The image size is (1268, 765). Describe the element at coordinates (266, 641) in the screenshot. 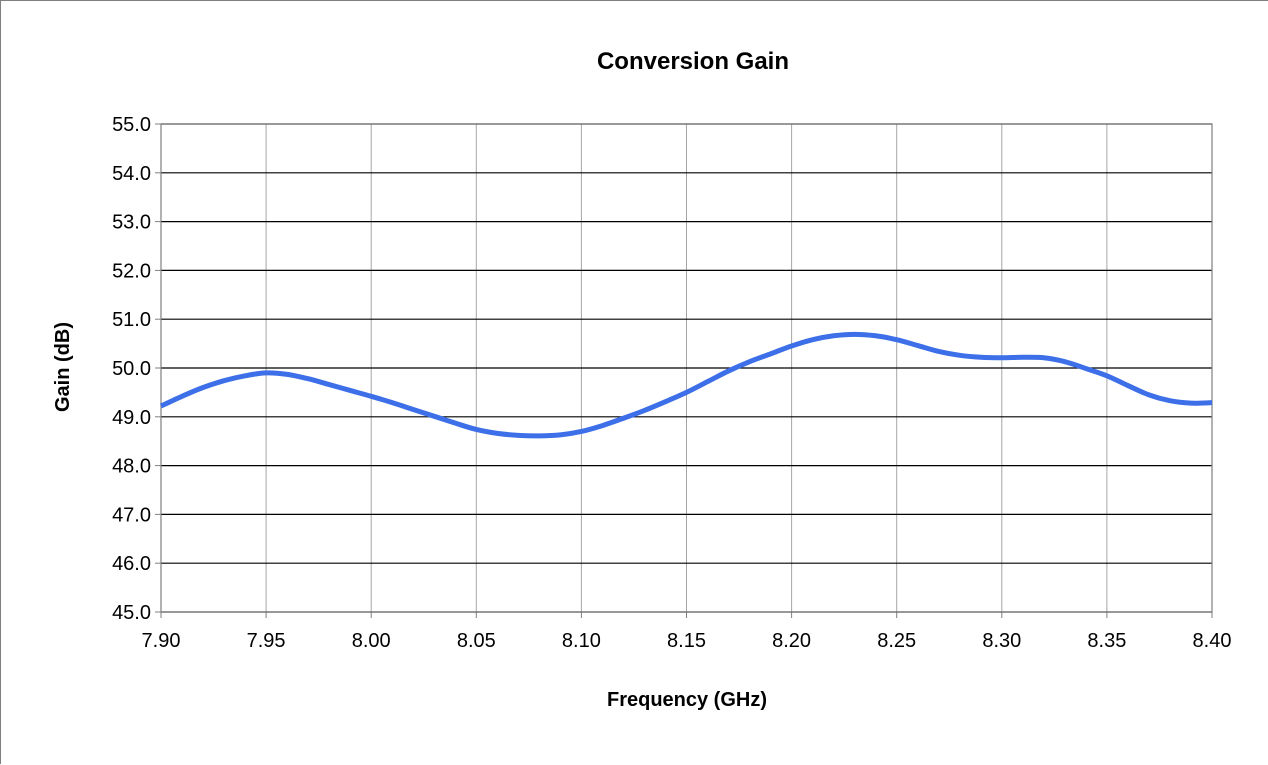

I see `x-tick-label: 7.95` at that location.